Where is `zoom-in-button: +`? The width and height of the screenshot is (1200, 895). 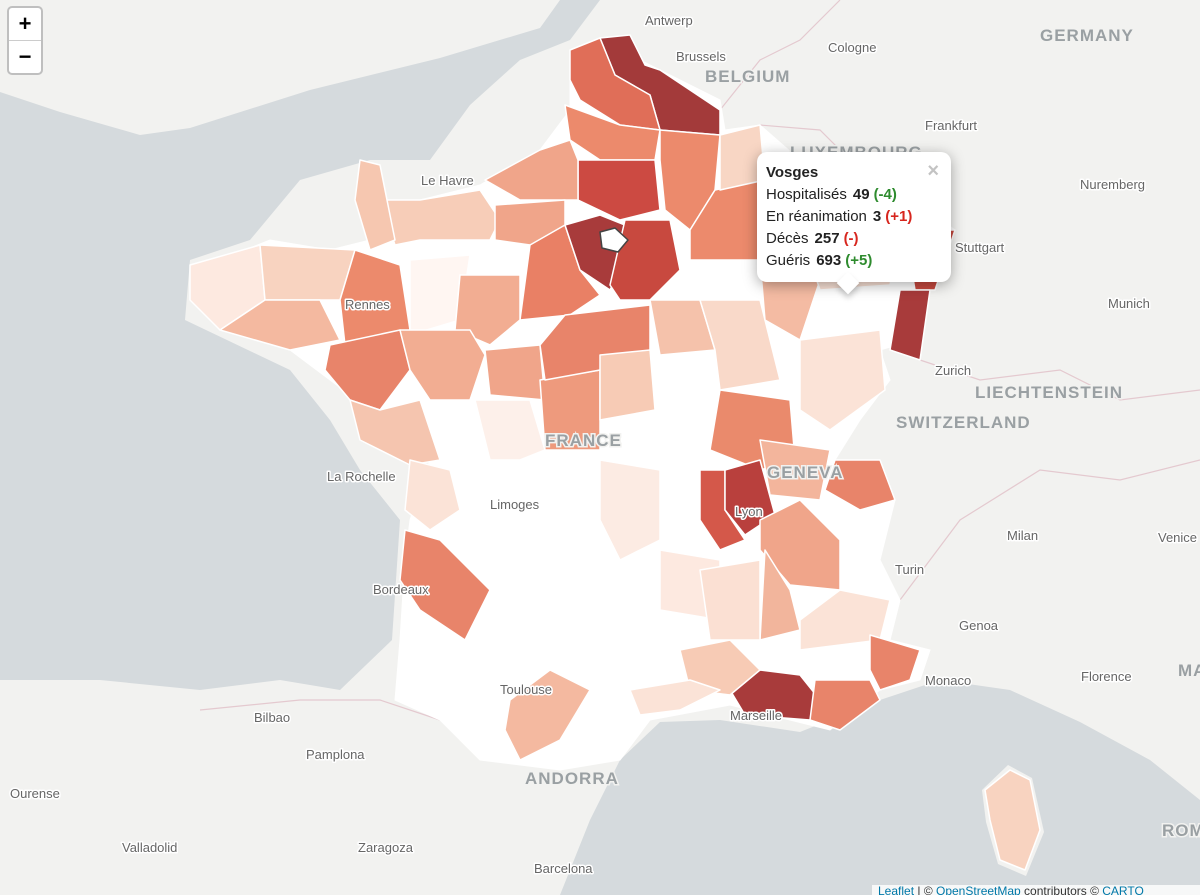
zoom-in-button: + is located at coordinates (25, 23).